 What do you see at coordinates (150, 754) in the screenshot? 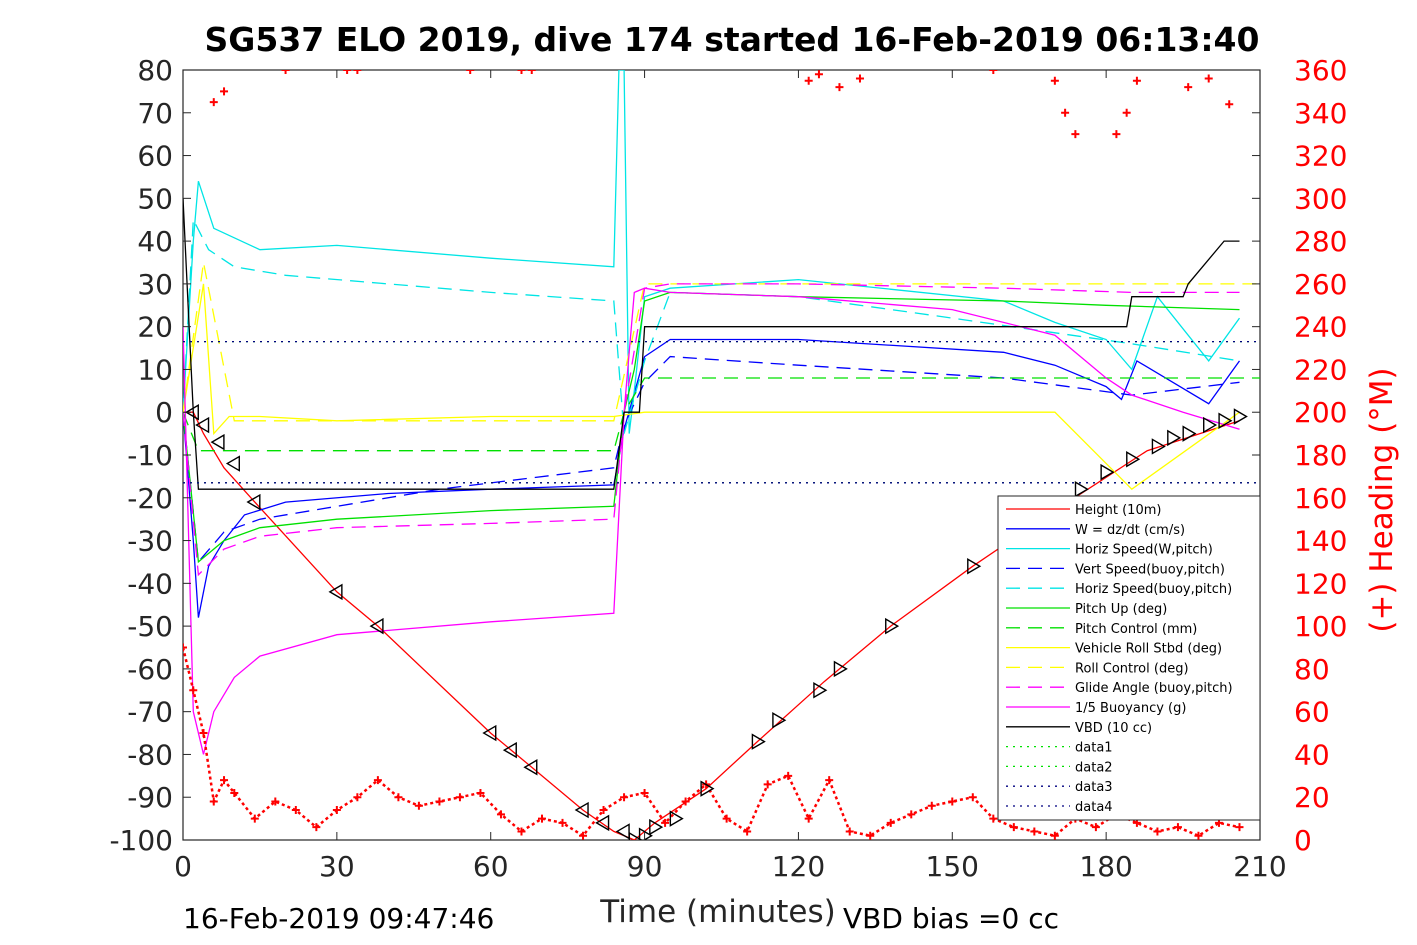
I see `left-tick-label: -80` at bounding box center [150, 754].